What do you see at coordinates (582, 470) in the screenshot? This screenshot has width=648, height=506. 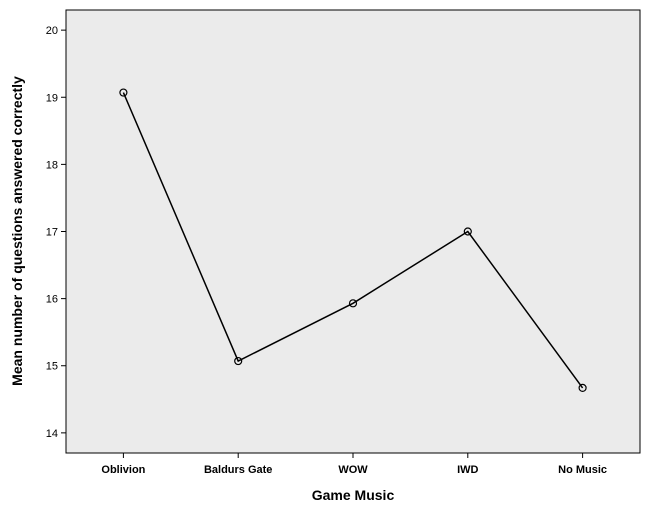 I see `x-tick-label: No Music` at bounding box center [582, 470].